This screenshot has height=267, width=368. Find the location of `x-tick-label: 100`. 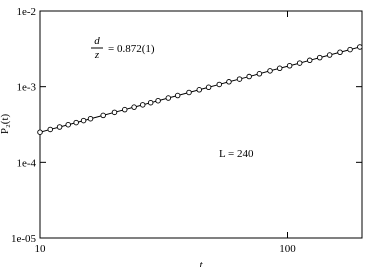

x-tick-label: 100 is located at coordinates (287, 249).